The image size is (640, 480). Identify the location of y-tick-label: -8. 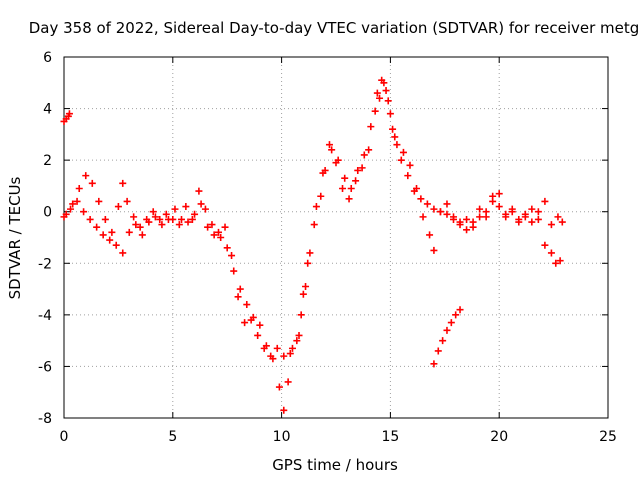
(45, 419).